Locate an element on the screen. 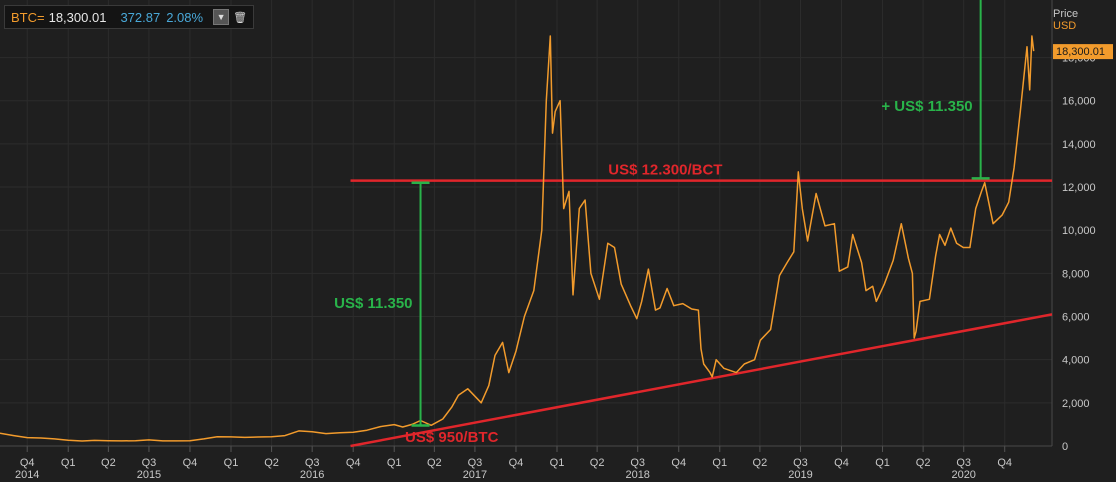  x-year-label: 2016 is located at coordinates (312, 475).